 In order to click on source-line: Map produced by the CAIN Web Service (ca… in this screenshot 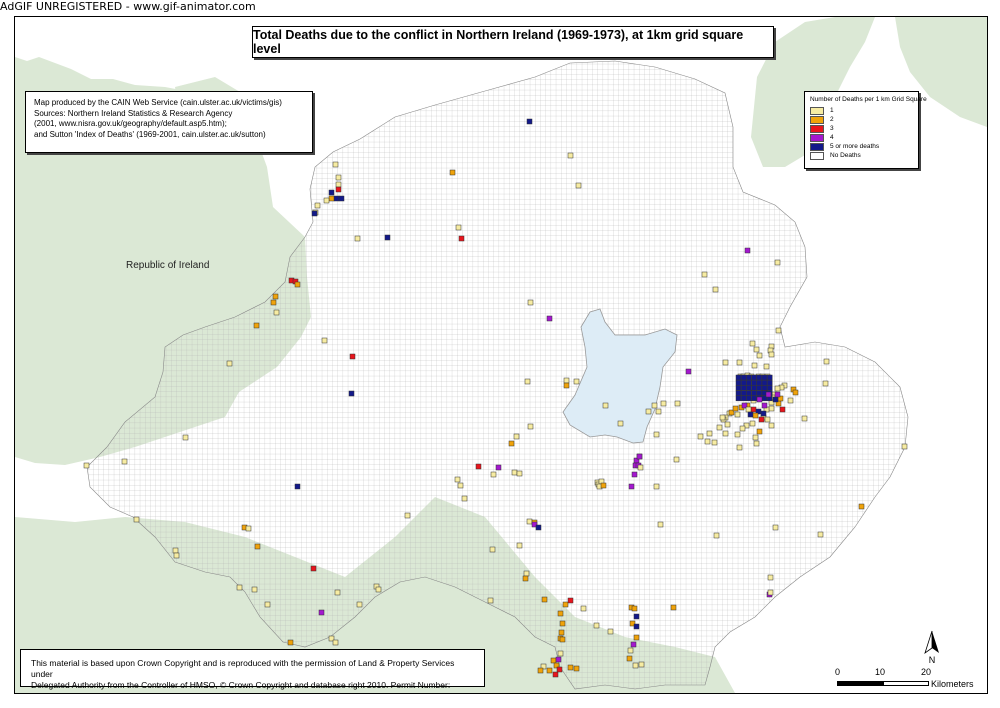, I will do `click(158, 102)`.